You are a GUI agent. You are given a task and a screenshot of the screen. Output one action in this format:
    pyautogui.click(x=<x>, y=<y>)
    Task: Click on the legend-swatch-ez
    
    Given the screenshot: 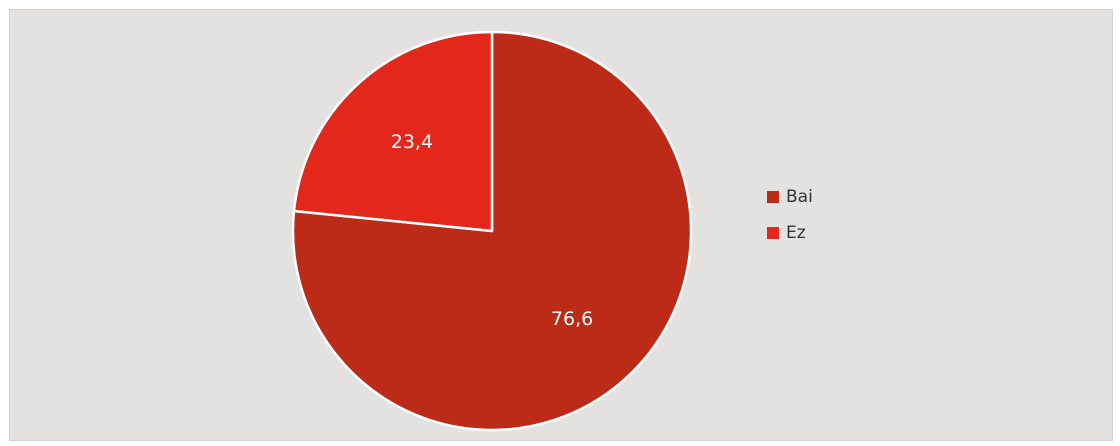 What is the action you would take?
    pyautogui.click(x=773, y=233)
    